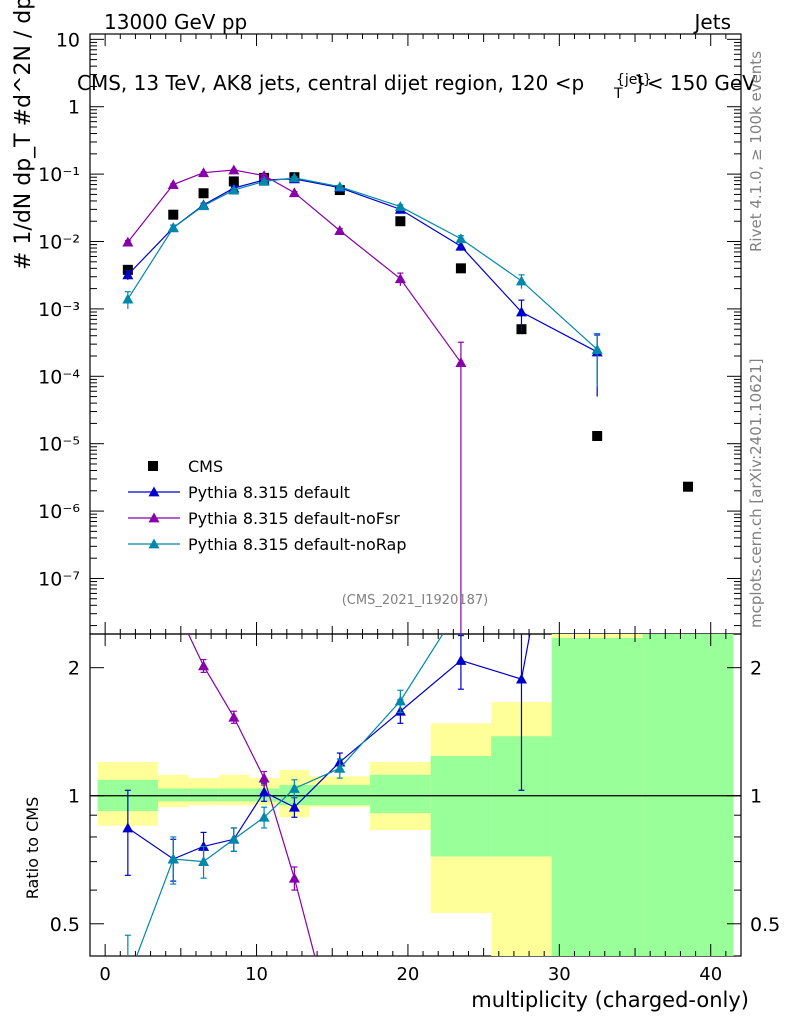 The image size is (786, 1024). What do you see at coordinates (59, 579) in the screenshot?
I see `ytick-label: 10⁻⁷` at bounding box center [59, 579].